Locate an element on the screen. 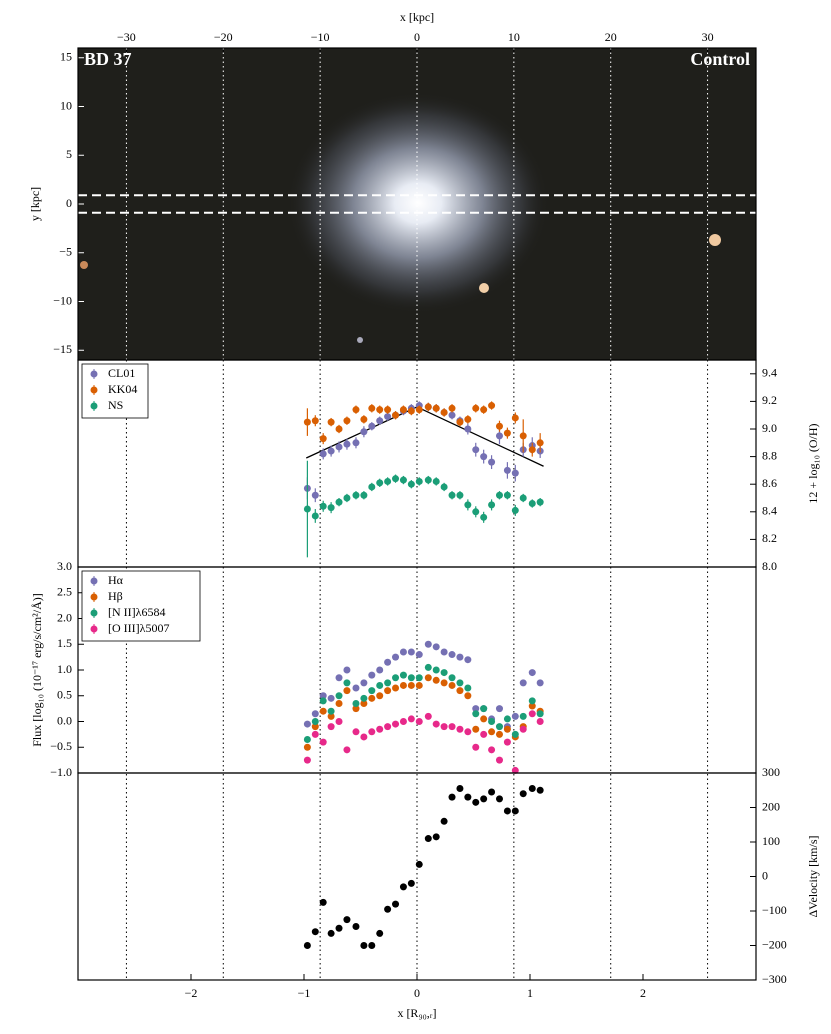 The height and width of the screenshot is (1034, 831). y-tick-label: 8.4 is located at coordinates (769, 511).